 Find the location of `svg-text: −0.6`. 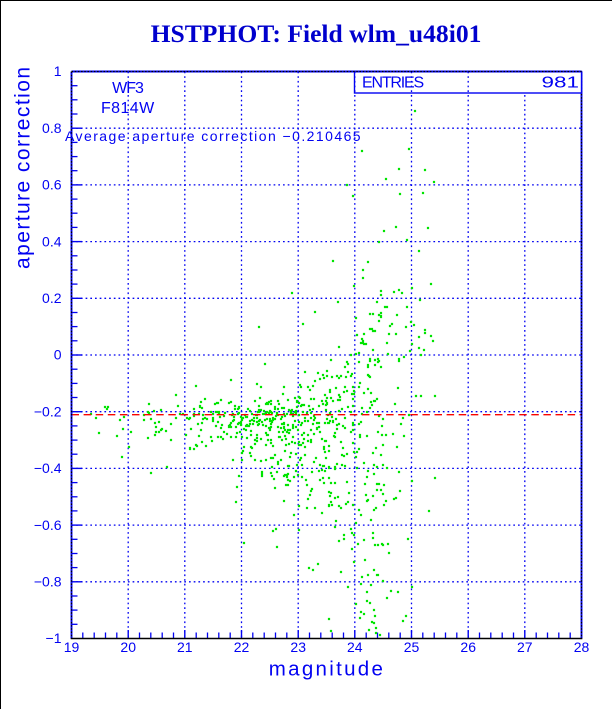

svg-text: −0.6 is located at coordinates (48, 525).